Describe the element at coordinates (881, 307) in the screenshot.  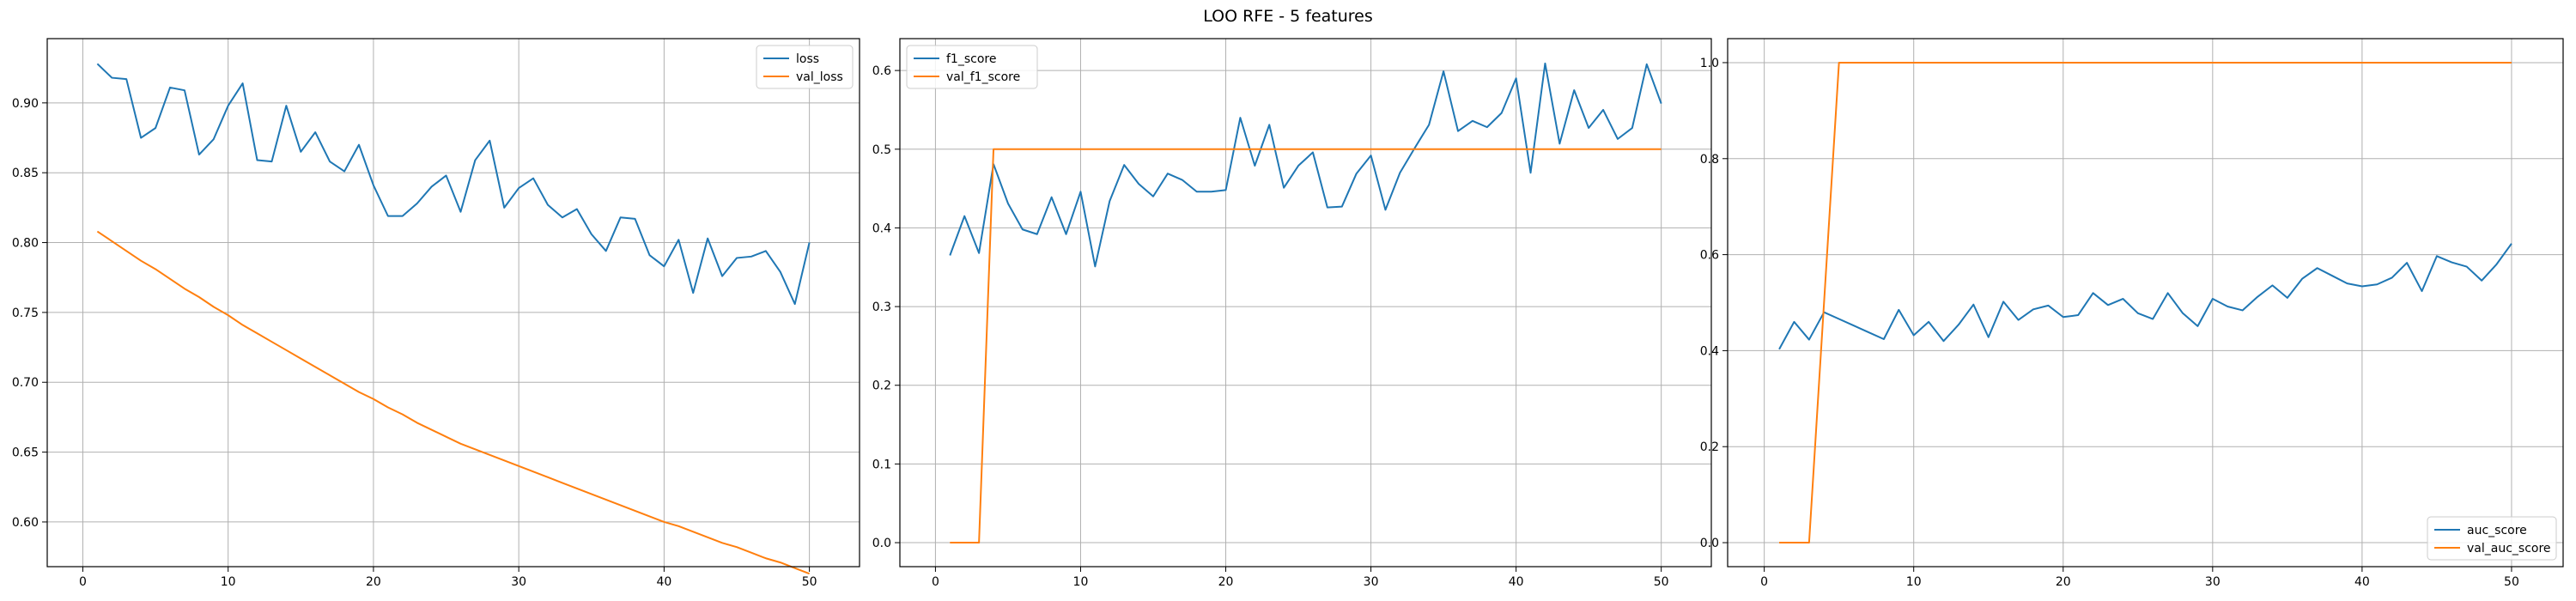
I see `y-tick-label: 0.3` at that location.